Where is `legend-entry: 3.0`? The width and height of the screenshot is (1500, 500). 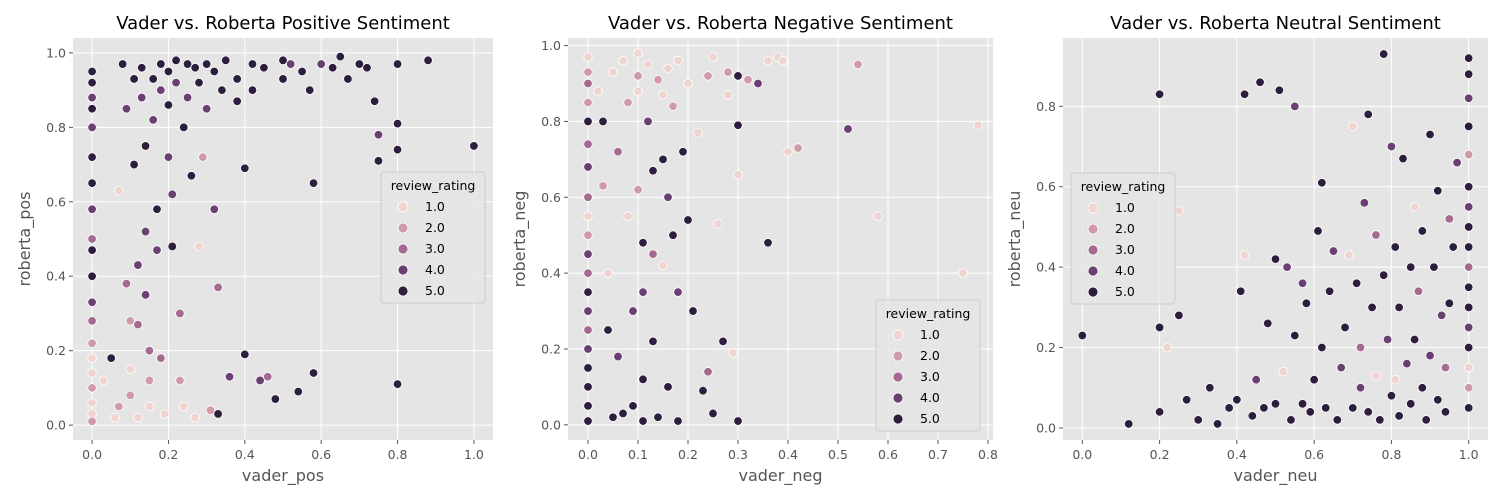
legend-entry: 3.0 is located at coordinates (1125, 249).